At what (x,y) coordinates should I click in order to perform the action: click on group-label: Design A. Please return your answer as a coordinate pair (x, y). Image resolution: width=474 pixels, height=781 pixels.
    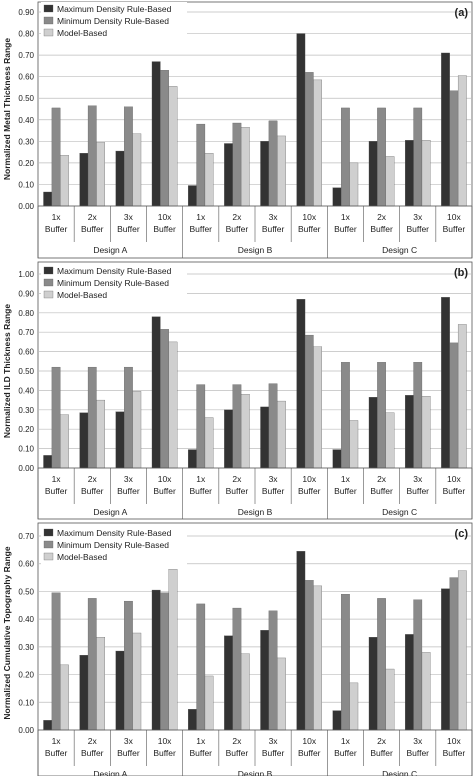
    Looking at the image, I should click on (110, 772).